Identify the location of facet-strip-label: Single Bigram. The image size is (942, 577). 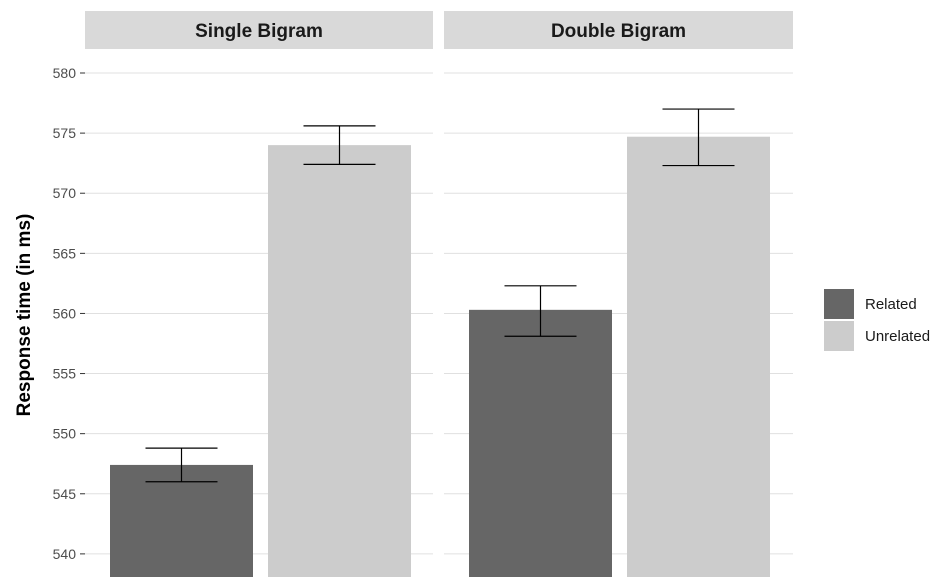
(259, 31).